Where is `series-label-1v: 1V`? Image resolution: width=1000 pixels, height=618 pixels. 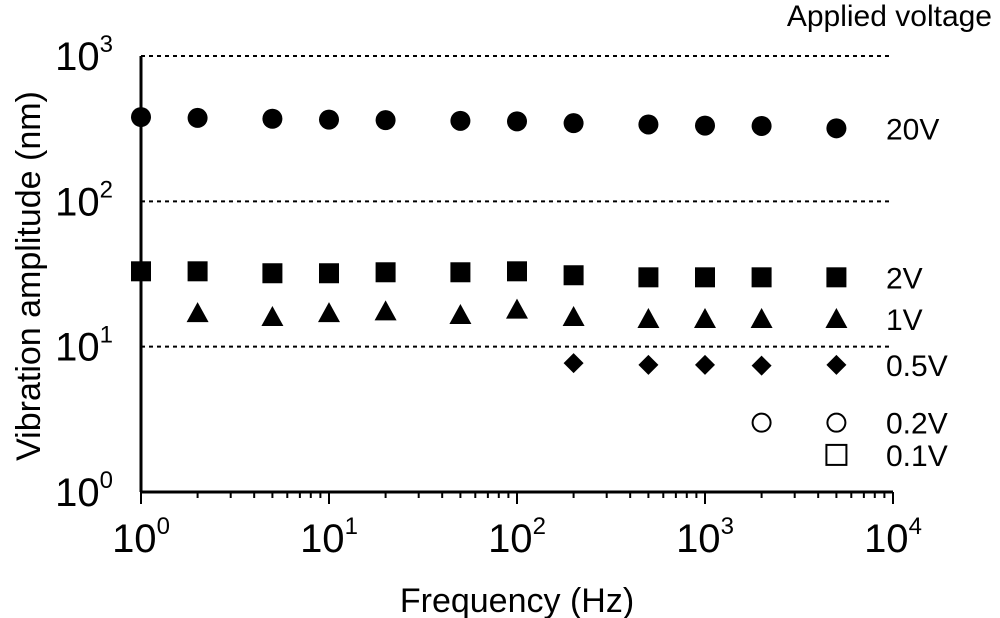 series-label-1v: 1V is located at coordinates (904, 320).